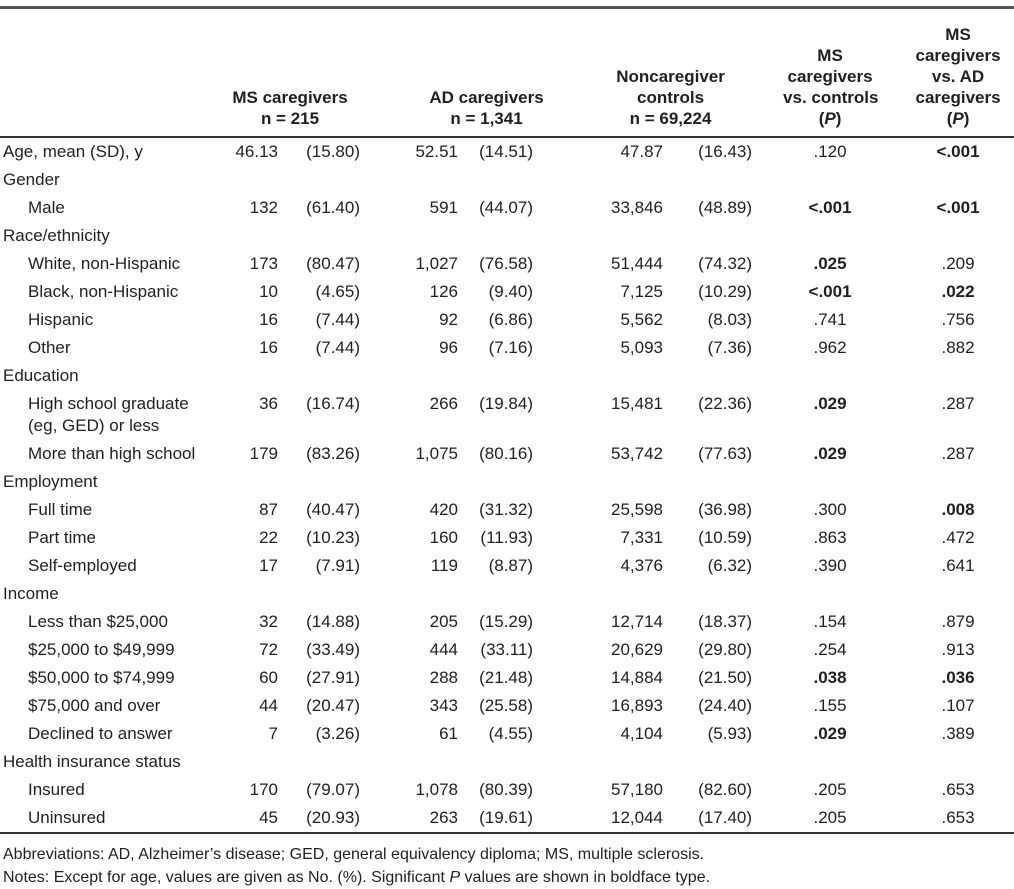  I want to click on cell-nc-n: 20,629, so click(637, 649).